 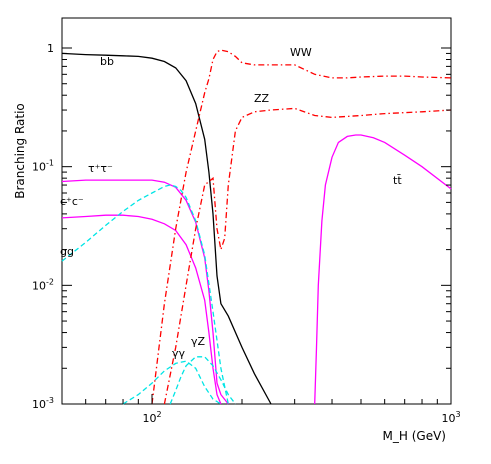 I want to click on y-tick-label: 1, so click(x=50, y=48).